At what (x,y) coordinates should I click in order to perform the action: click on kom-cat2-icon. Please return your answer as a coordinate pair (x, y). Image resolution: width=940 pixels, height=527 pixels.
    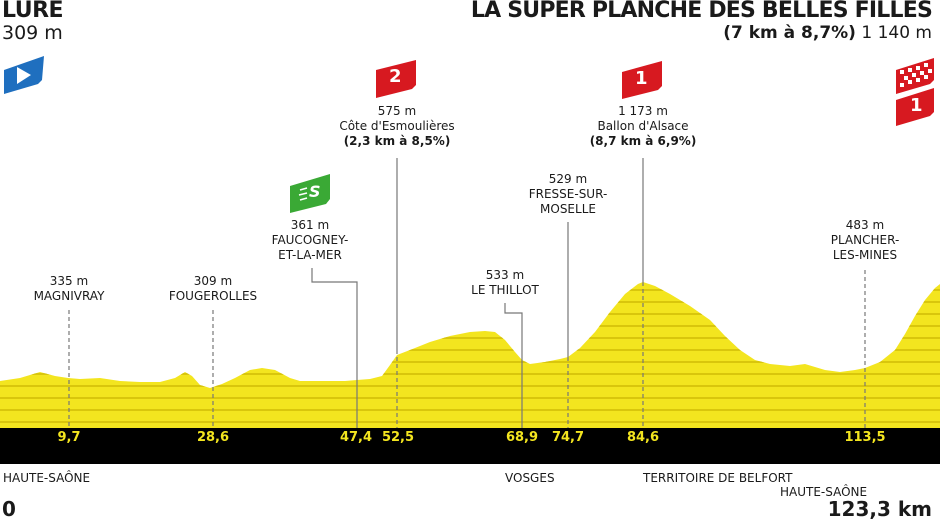
    Looking at the image, I should click on (396, 79).